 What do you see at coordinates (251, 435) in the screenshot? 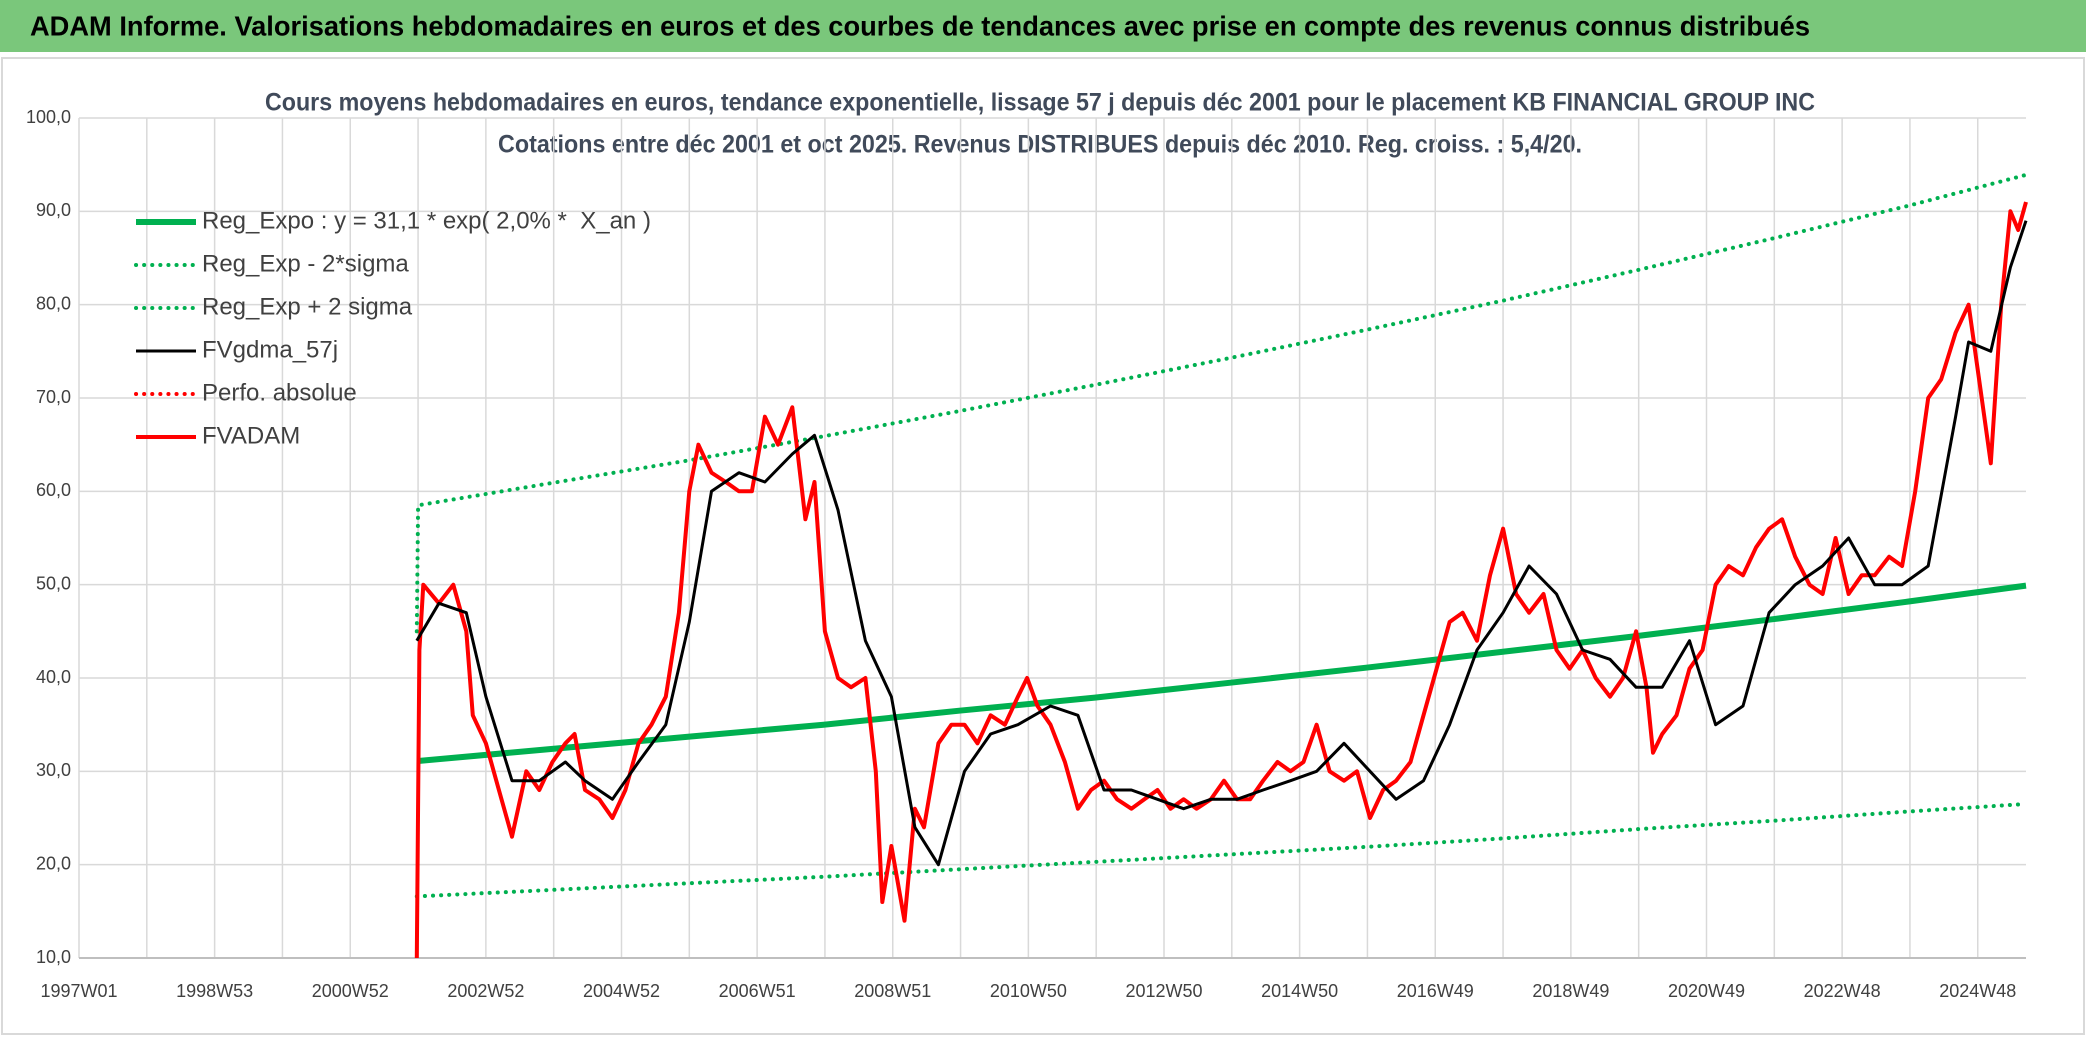
I see `legend-label: FVADAM` at bounding box center [251, 435].